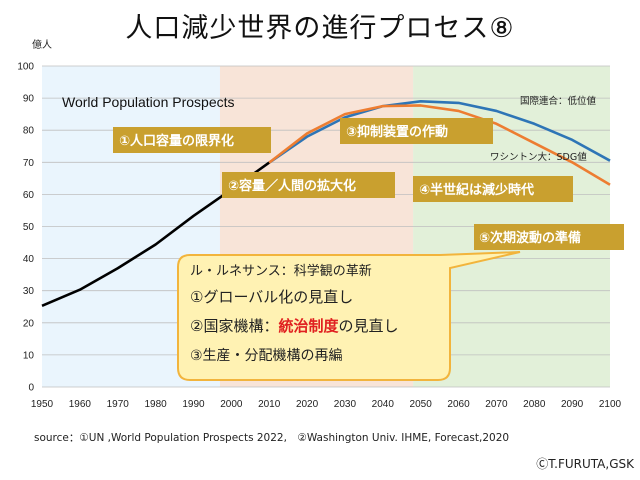  Describe the element at coordinates (266, 356) in the screenshot. I see `callout-line-4: ③生産・分配機構の再編` at that location.